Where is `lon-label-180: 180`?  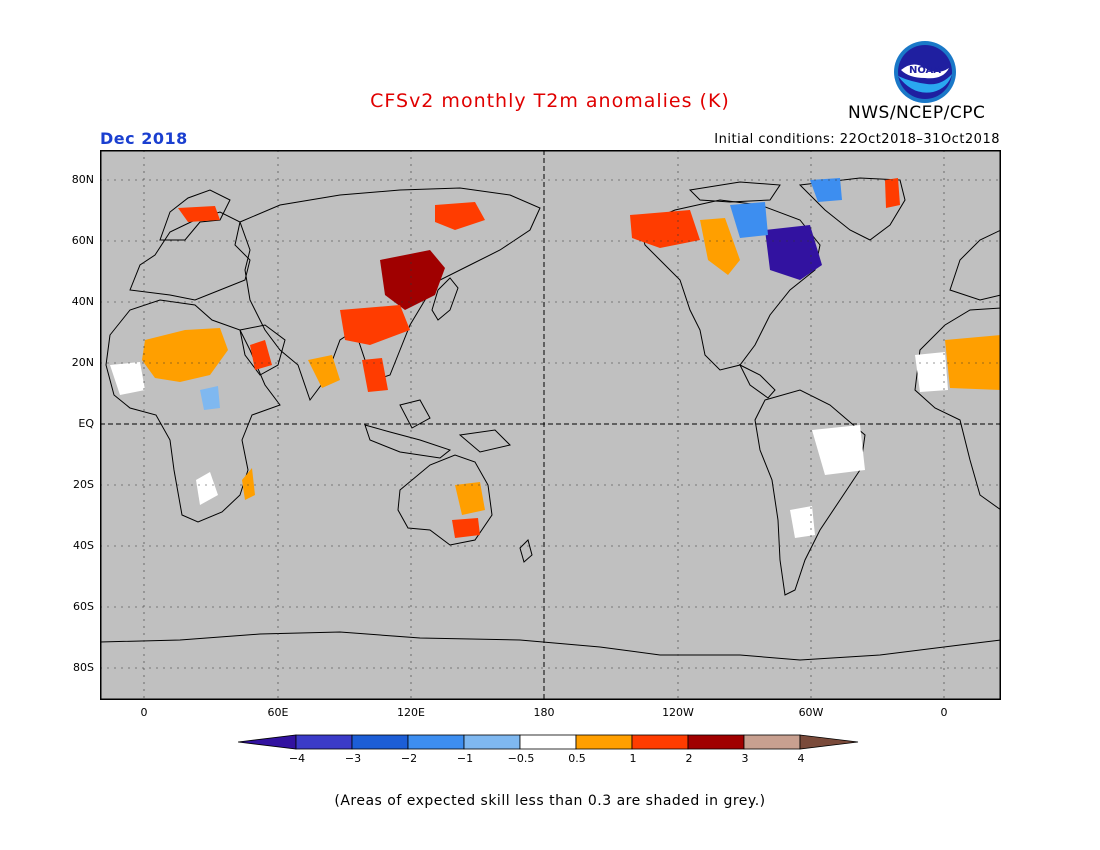
lon-label-180: 180 is located at coordinates (544, 712).